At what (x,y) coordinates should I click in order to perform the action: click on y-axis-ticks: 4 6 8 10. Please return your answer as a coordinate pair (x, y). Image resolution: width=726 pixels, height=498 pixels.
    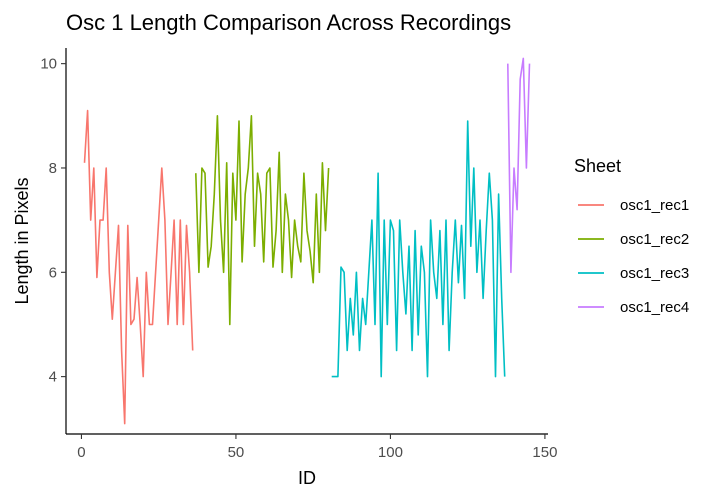
    Looking at the image, I should click on (53, 221).